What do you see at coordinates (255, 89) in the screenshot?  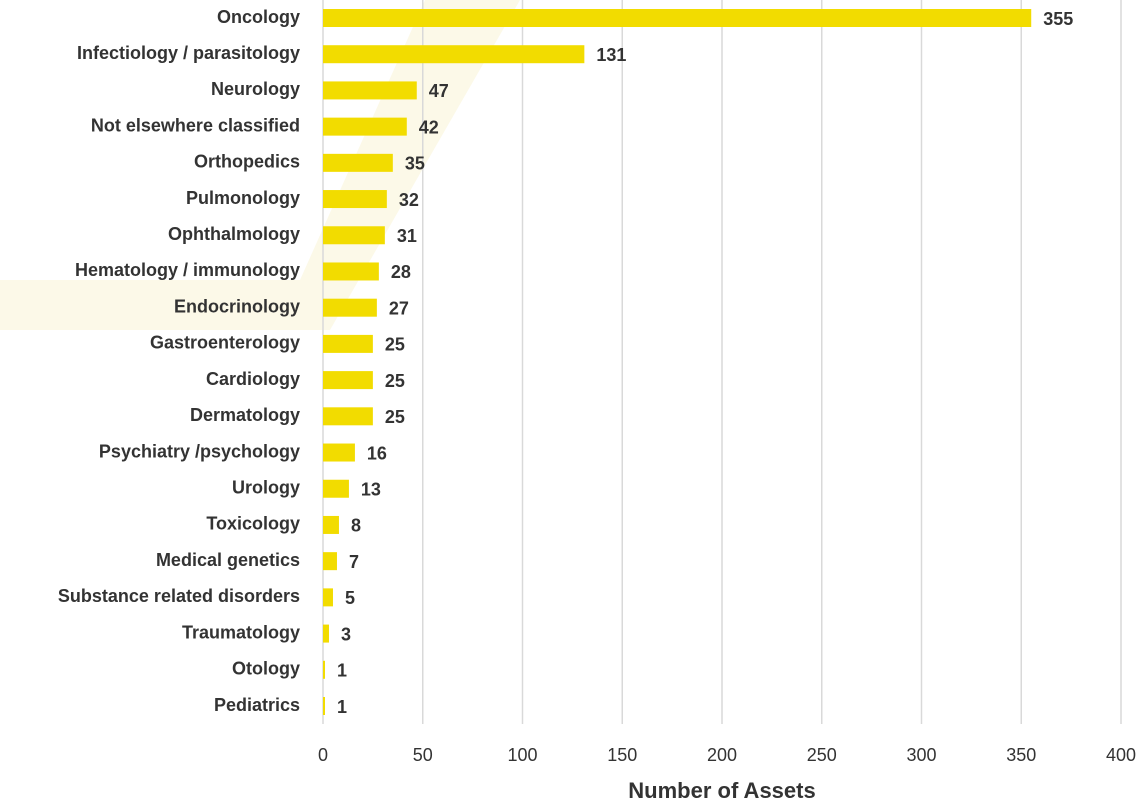 I see `y-tick-label: Neurology` at bounding box center [255, 89].